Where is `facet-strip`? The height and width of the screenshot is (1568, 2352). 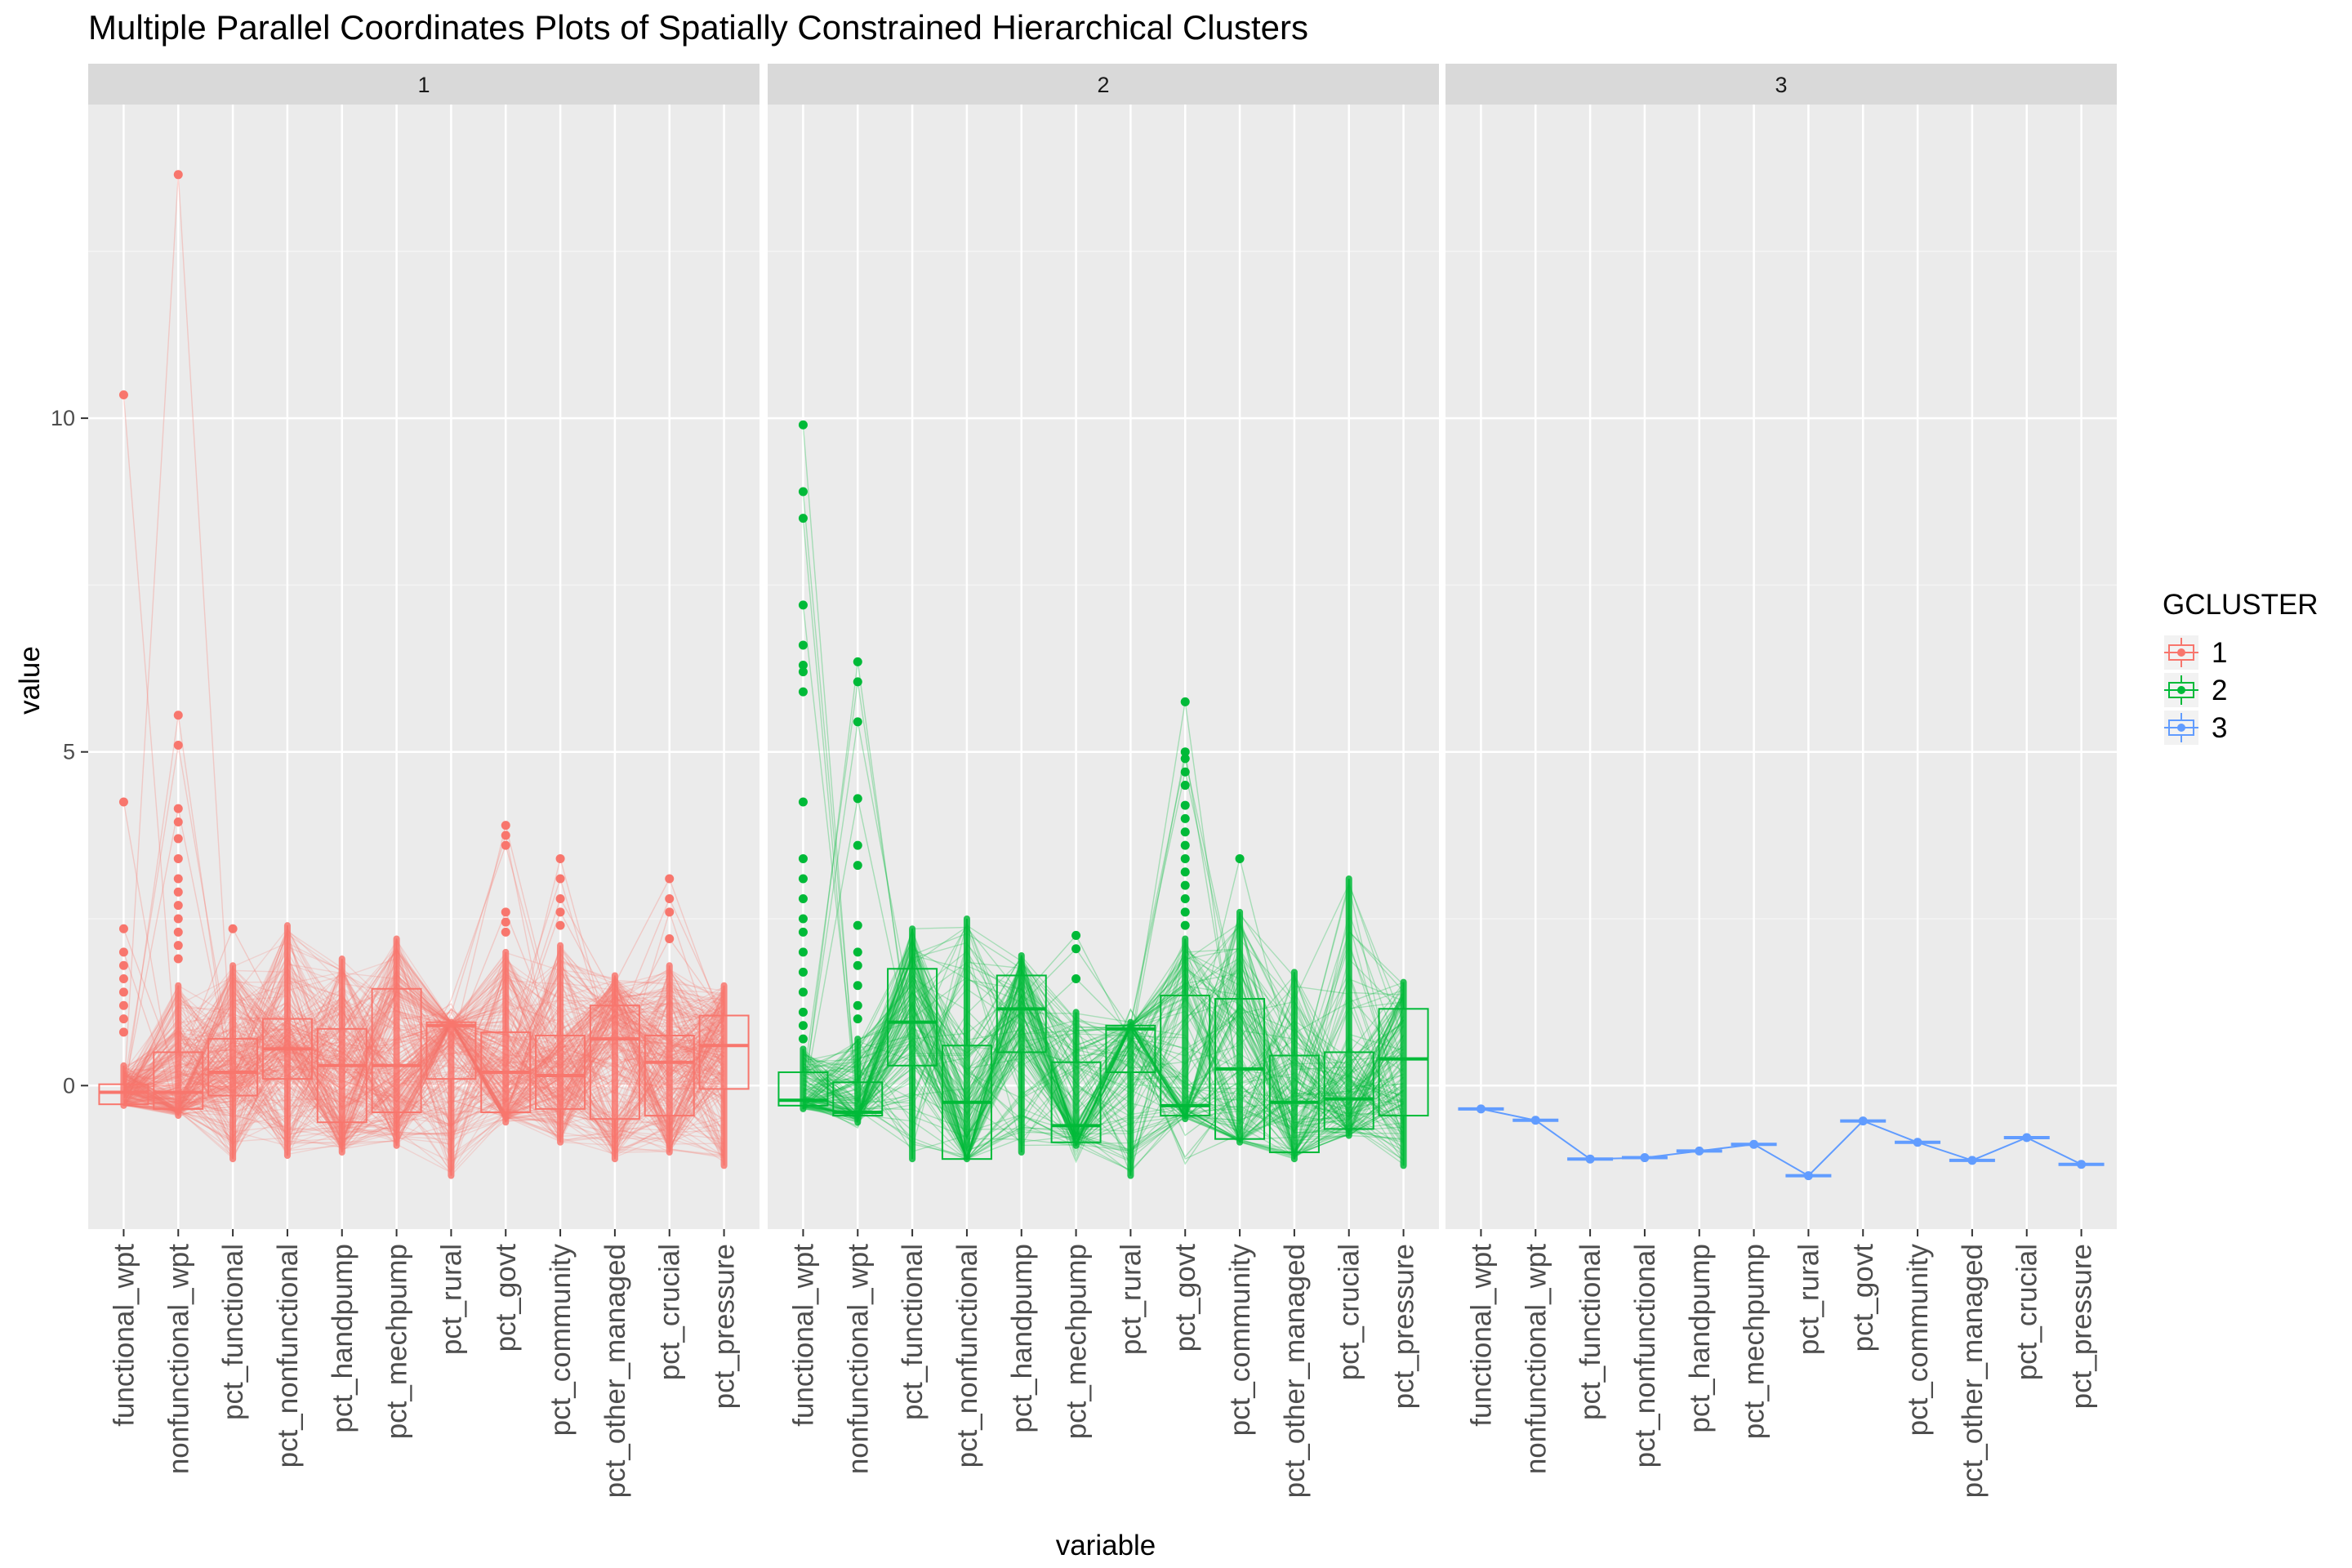 facet-strip is located at coordinates (1781, 84).